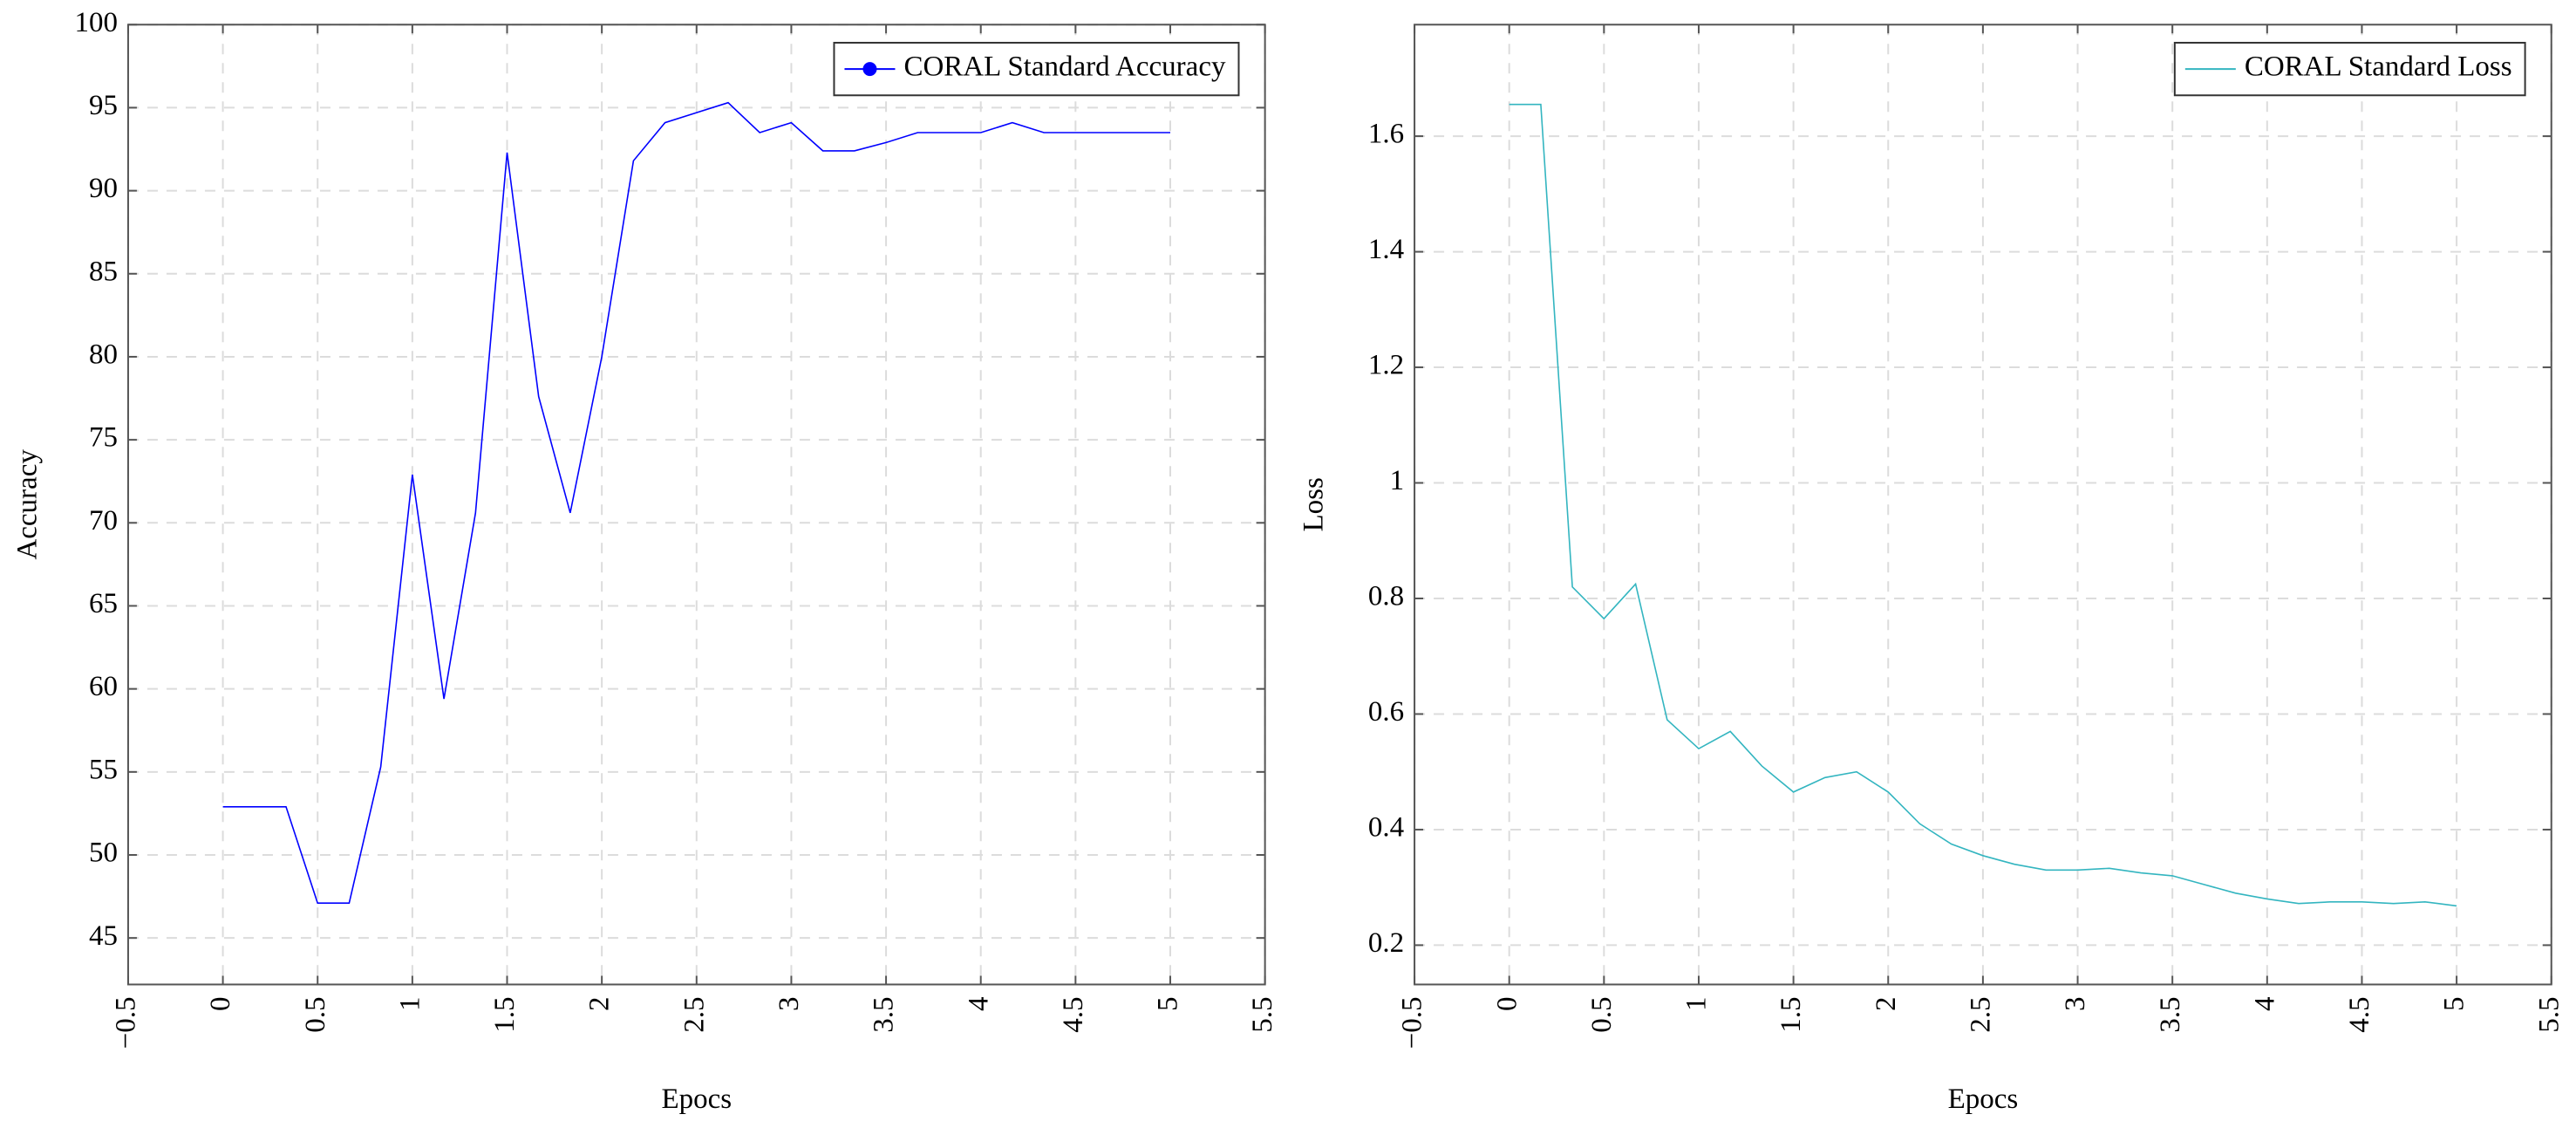  Describe the element at coordinates (1065, 67) in the screenshot. I see `legend-label: CORAL Standard Accuracy` at that location.